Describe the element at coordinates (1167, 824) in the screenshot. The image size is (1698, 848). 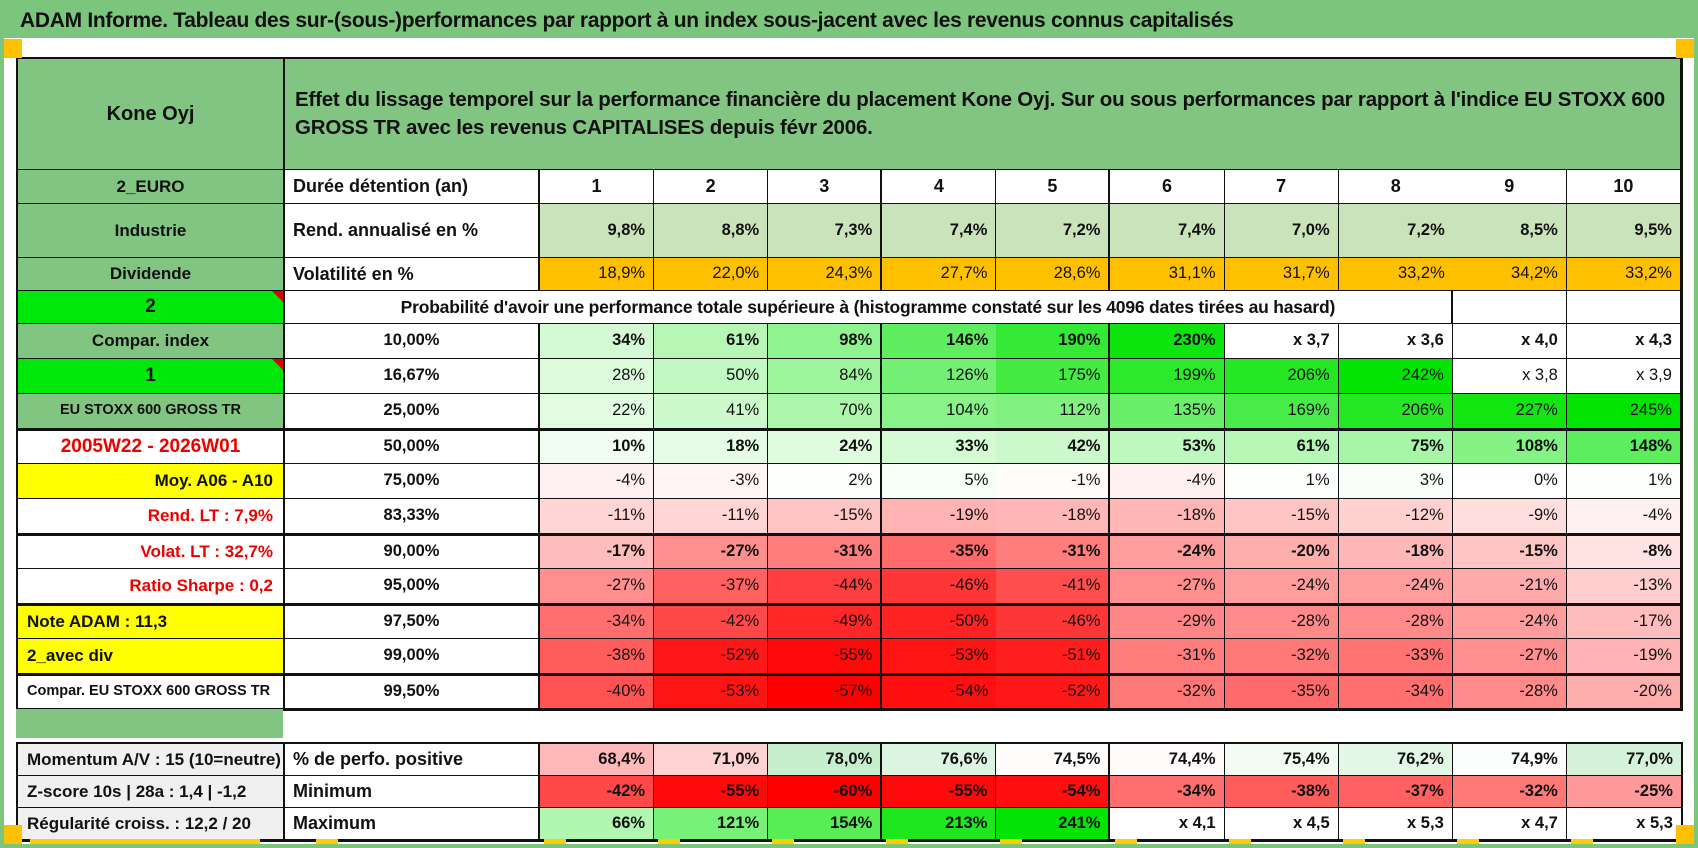
I see `summary-value-cell: x 4,1` at that location.